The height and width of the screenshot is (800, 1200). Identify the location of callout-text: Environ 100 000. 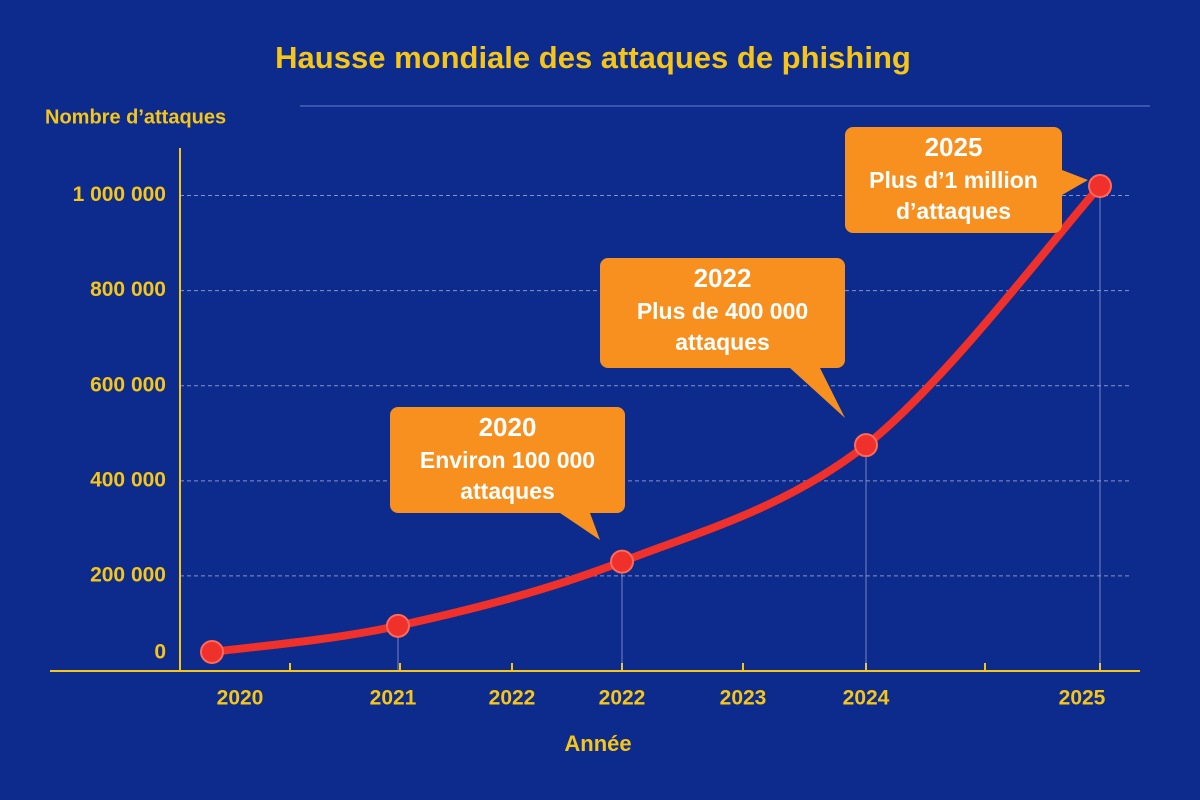
(507, 460).